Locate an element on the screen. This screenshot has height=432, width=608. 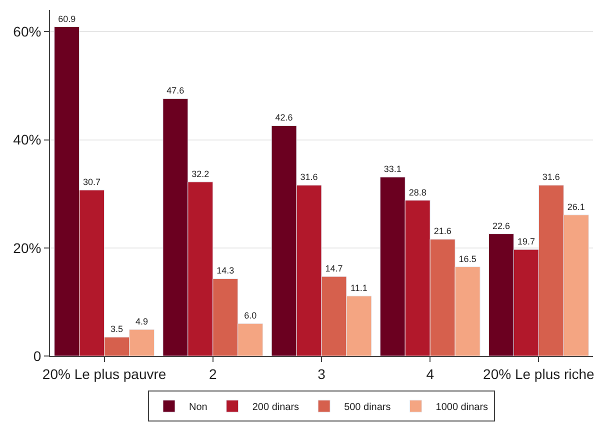
data-label: 3.5 is located at coordinates (117, 329).